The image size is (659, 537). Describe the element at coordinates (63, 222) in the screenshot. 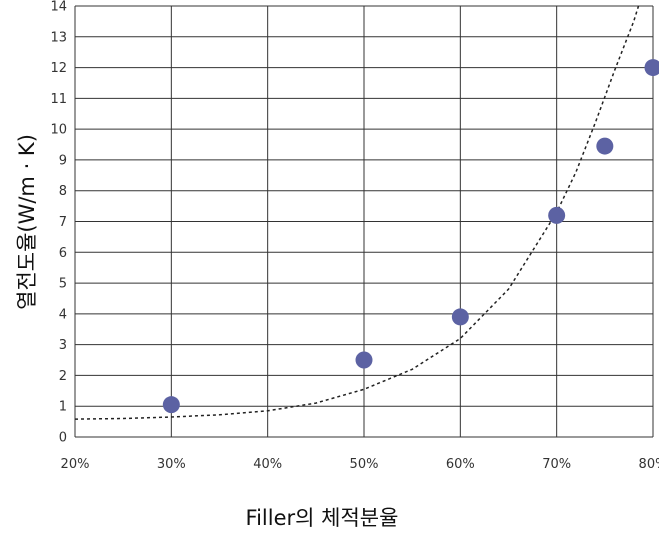

I see `y-tick-label: 7` at that location.